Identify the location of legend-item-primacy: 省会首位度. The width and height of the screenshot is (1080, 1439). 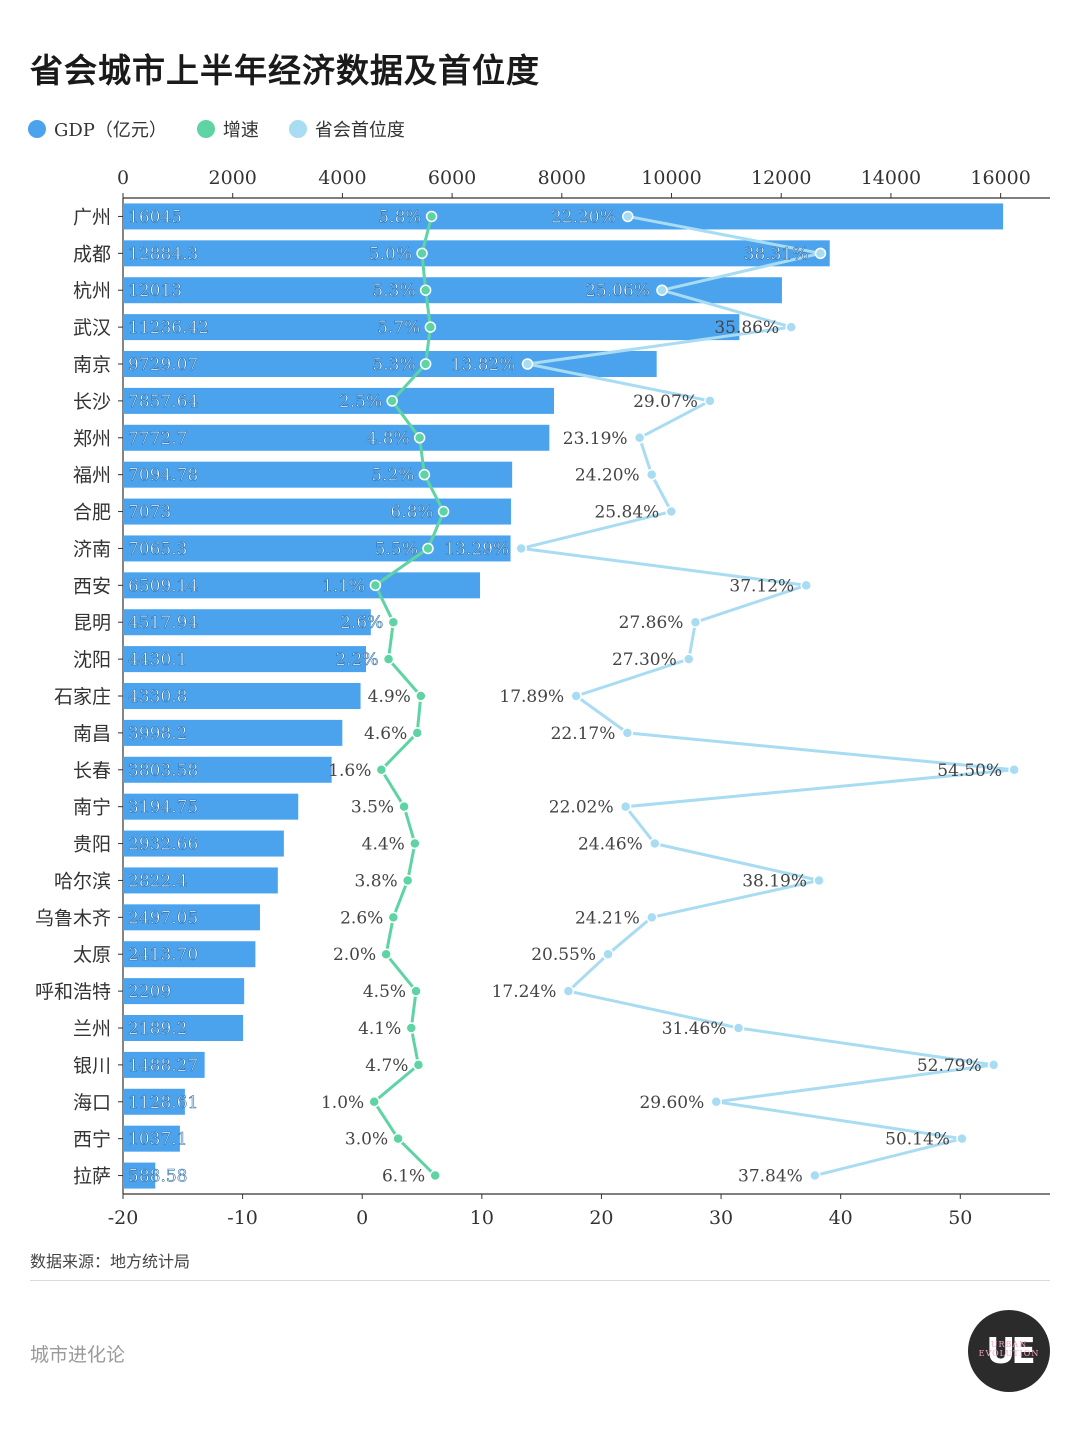
(346, 129).